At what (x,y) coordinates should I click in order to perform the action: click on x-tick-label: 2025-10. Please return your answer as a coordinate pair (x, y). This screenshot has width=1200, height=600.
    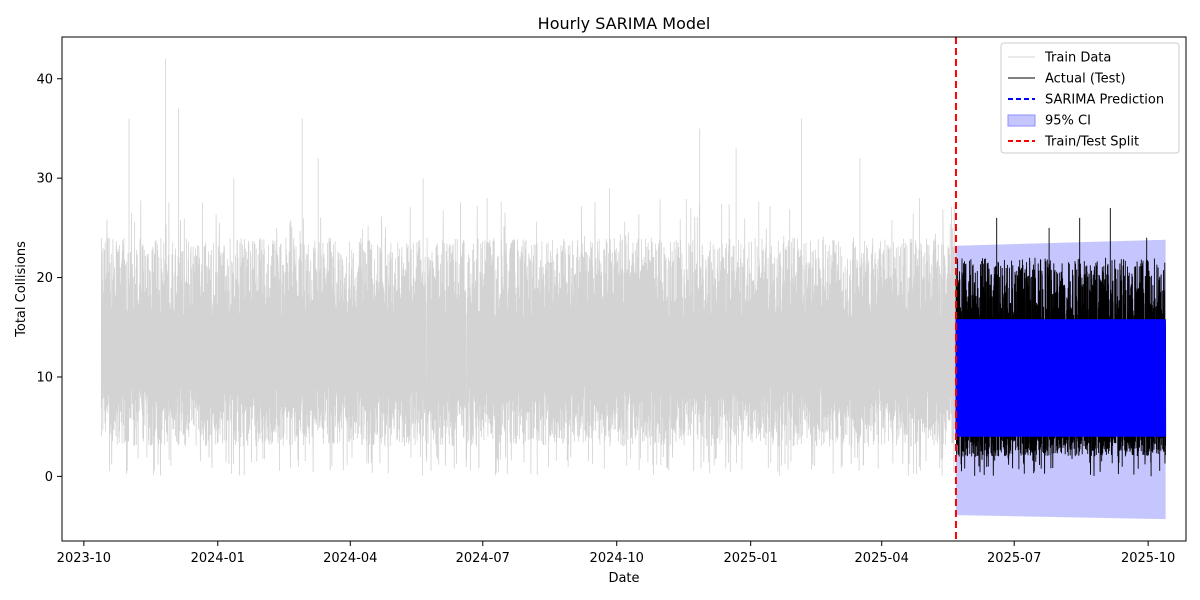
    Looking at the image, I should click on (1148, 558).